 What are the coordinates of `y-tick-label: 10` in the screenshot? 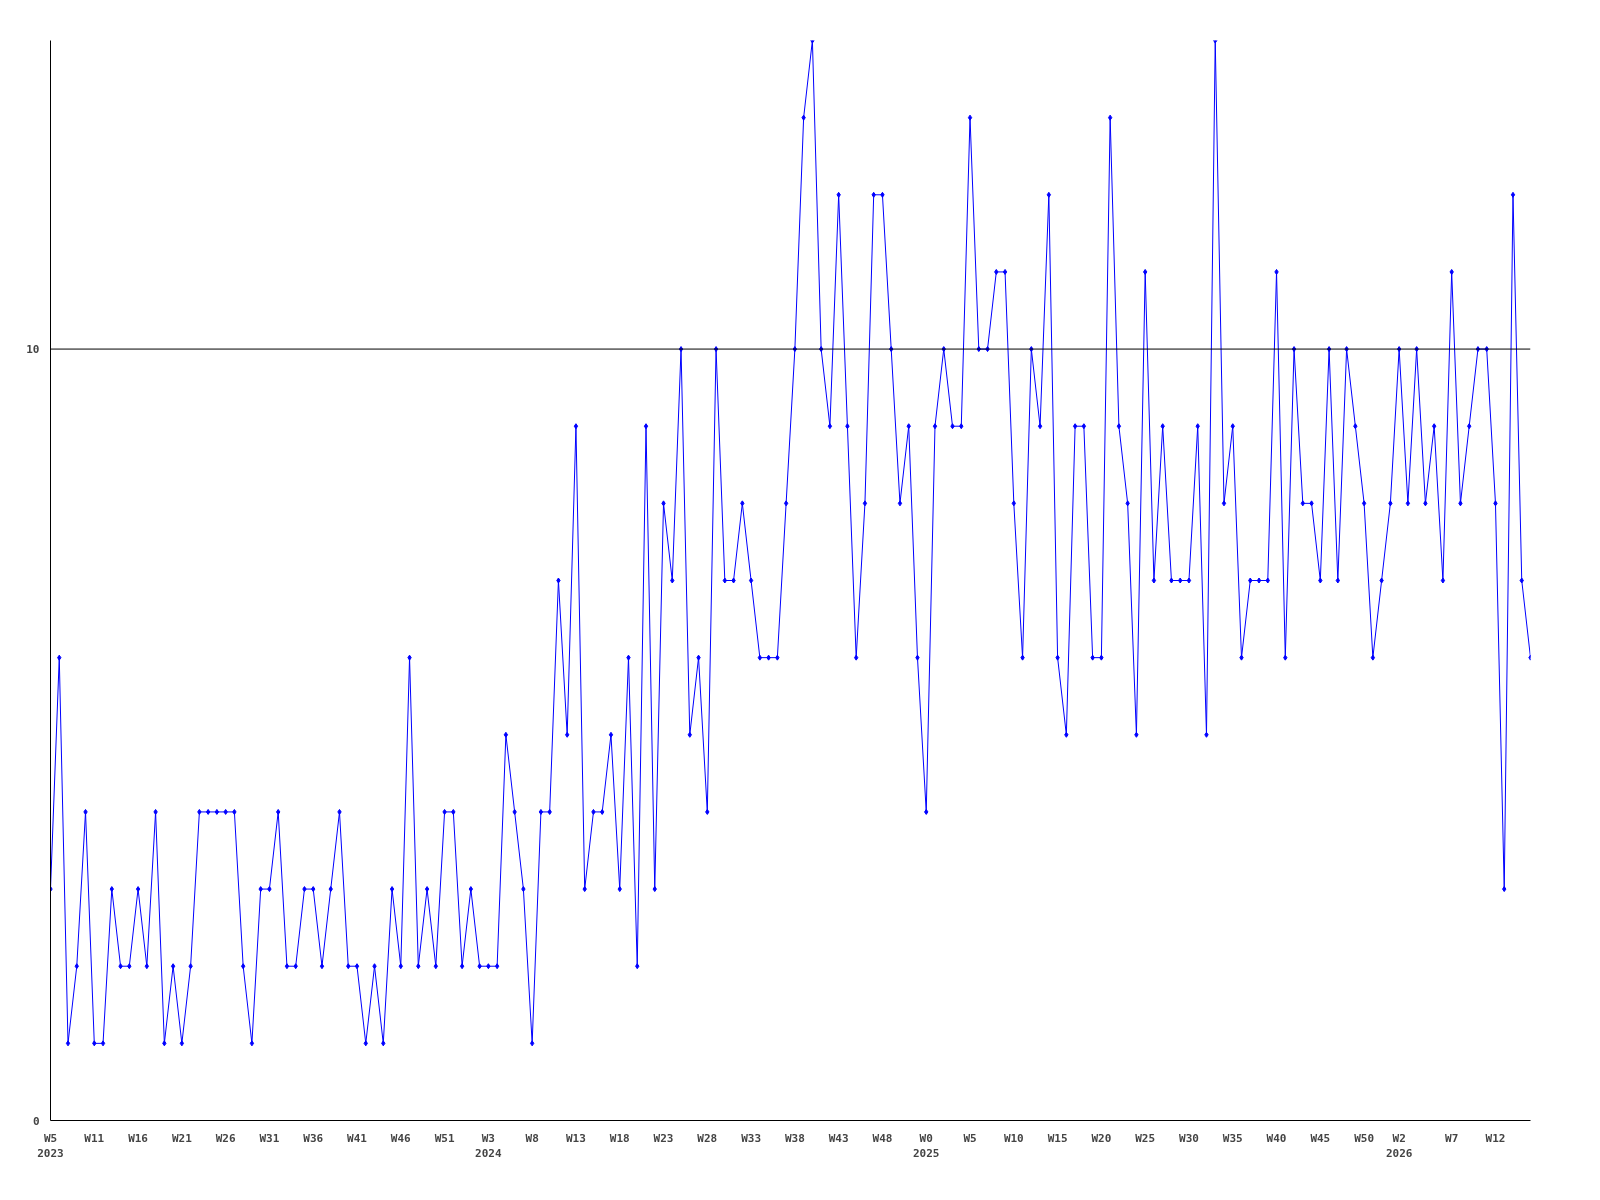 It's located at (33, 350).